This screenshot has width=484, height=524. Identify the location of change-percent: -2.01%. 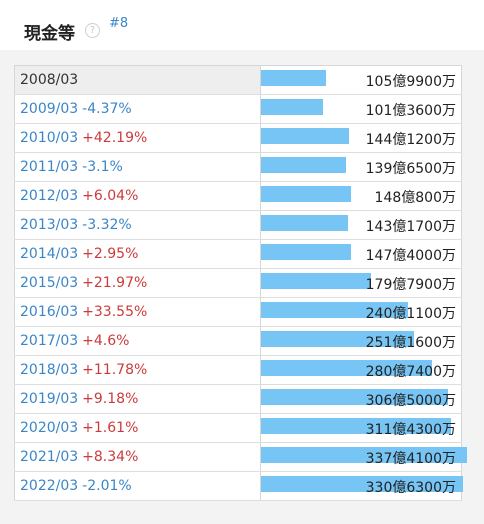
(107, 486).